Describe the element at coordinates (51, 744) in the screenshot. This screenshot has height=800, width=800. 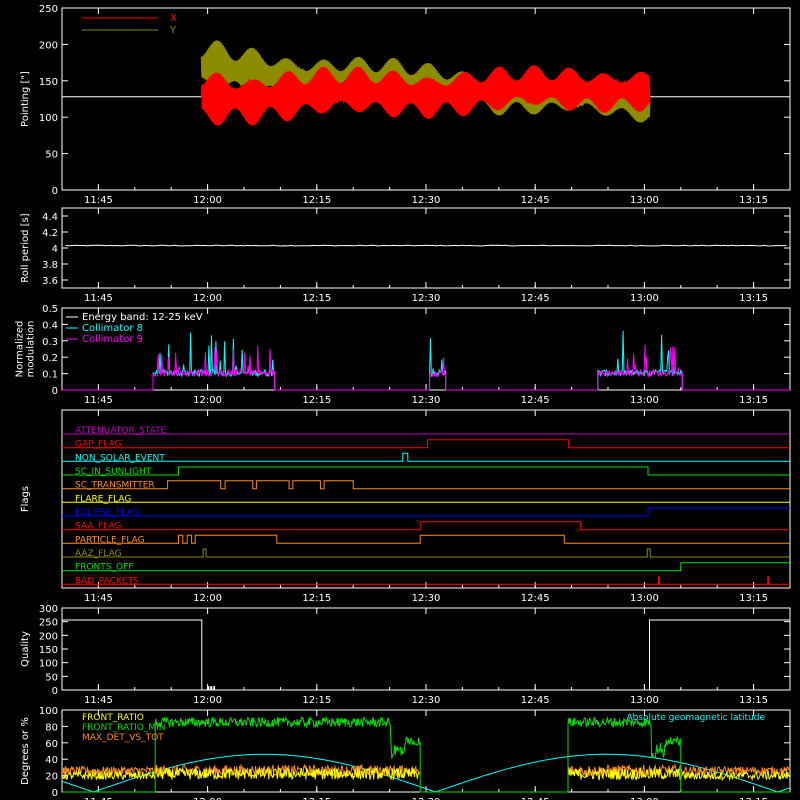
I see `y-tick-label: 60` at that location.